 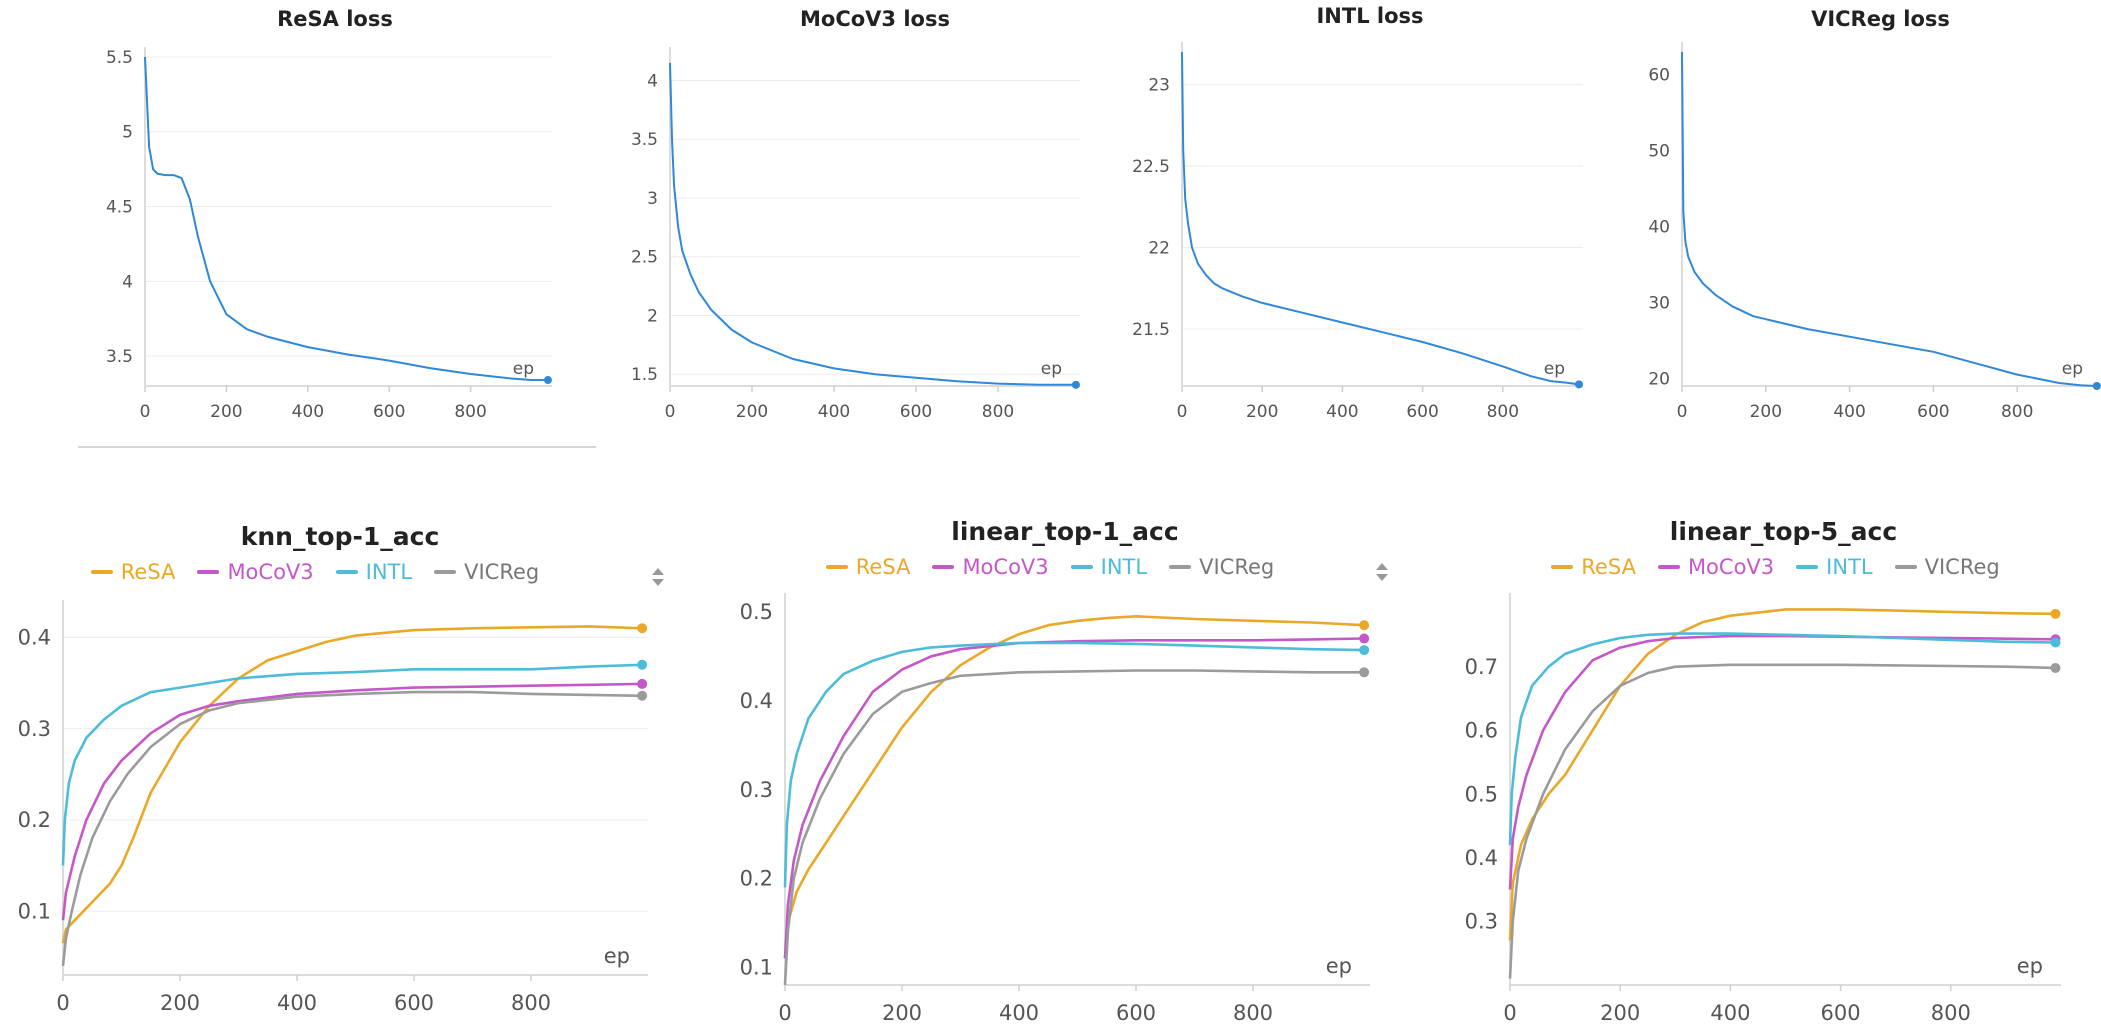 I want to click on legend-label: INTL, so click(x=1849, y=567).